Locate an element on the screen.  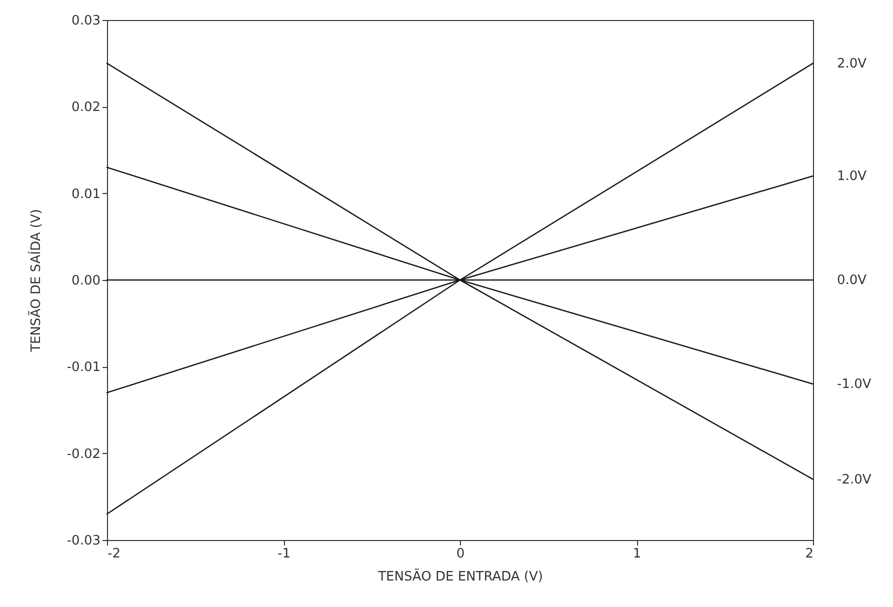
series-label: -1.0V is located at coordinates (854, 384).